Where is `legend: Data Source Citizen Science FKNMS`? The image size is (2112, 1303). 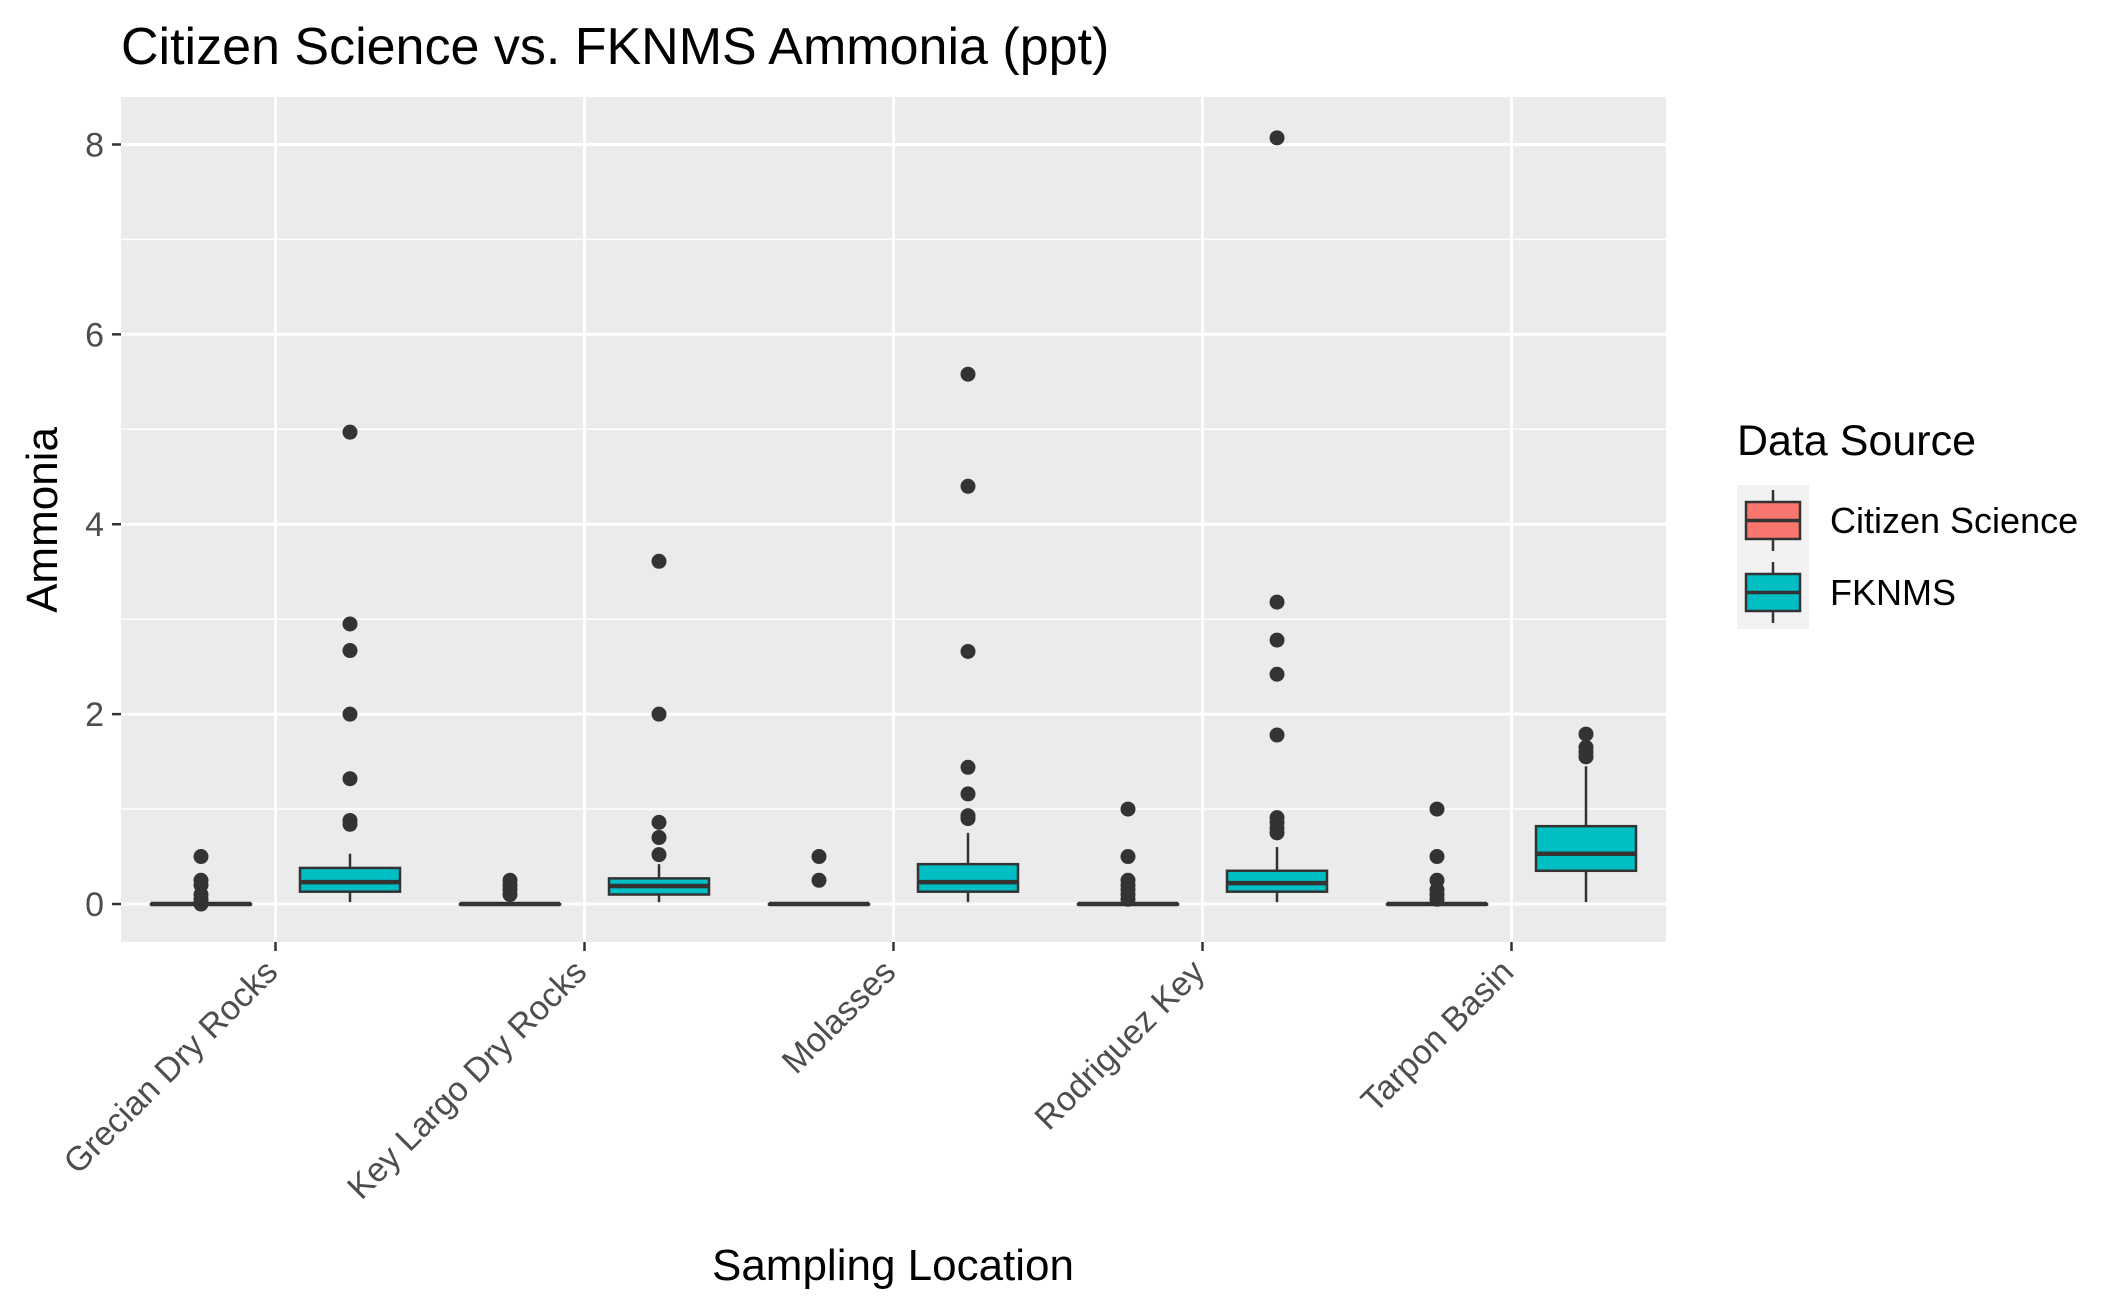
legend: Data Source Citizen Science FKNMS is located at coordinates (1907, 523).